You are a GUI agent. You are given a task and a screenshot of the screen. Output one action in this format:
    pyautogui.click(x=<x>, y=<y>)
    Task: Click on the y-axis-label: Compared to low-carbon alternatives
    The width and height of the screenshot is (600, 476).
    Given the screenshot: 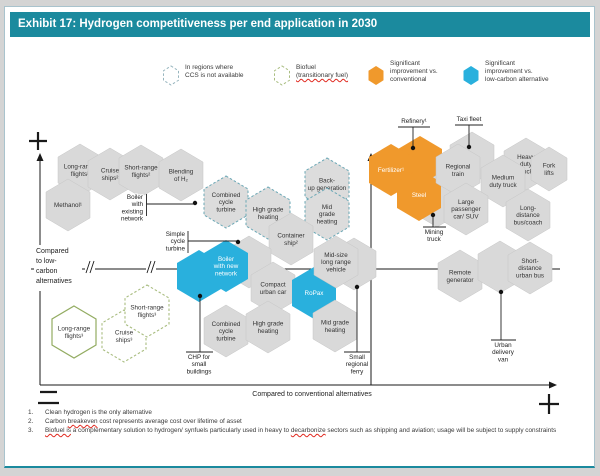 What is the action you would take?
    pyautogui.click(x=54, y=266)
    